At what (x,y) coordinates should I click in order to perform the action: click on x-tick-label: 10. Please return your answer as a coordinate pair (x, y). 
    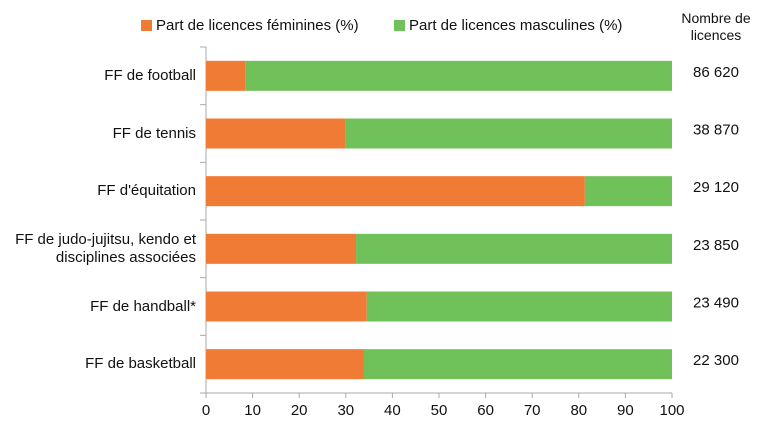
    Looking at the image, I should click on (252, 410).